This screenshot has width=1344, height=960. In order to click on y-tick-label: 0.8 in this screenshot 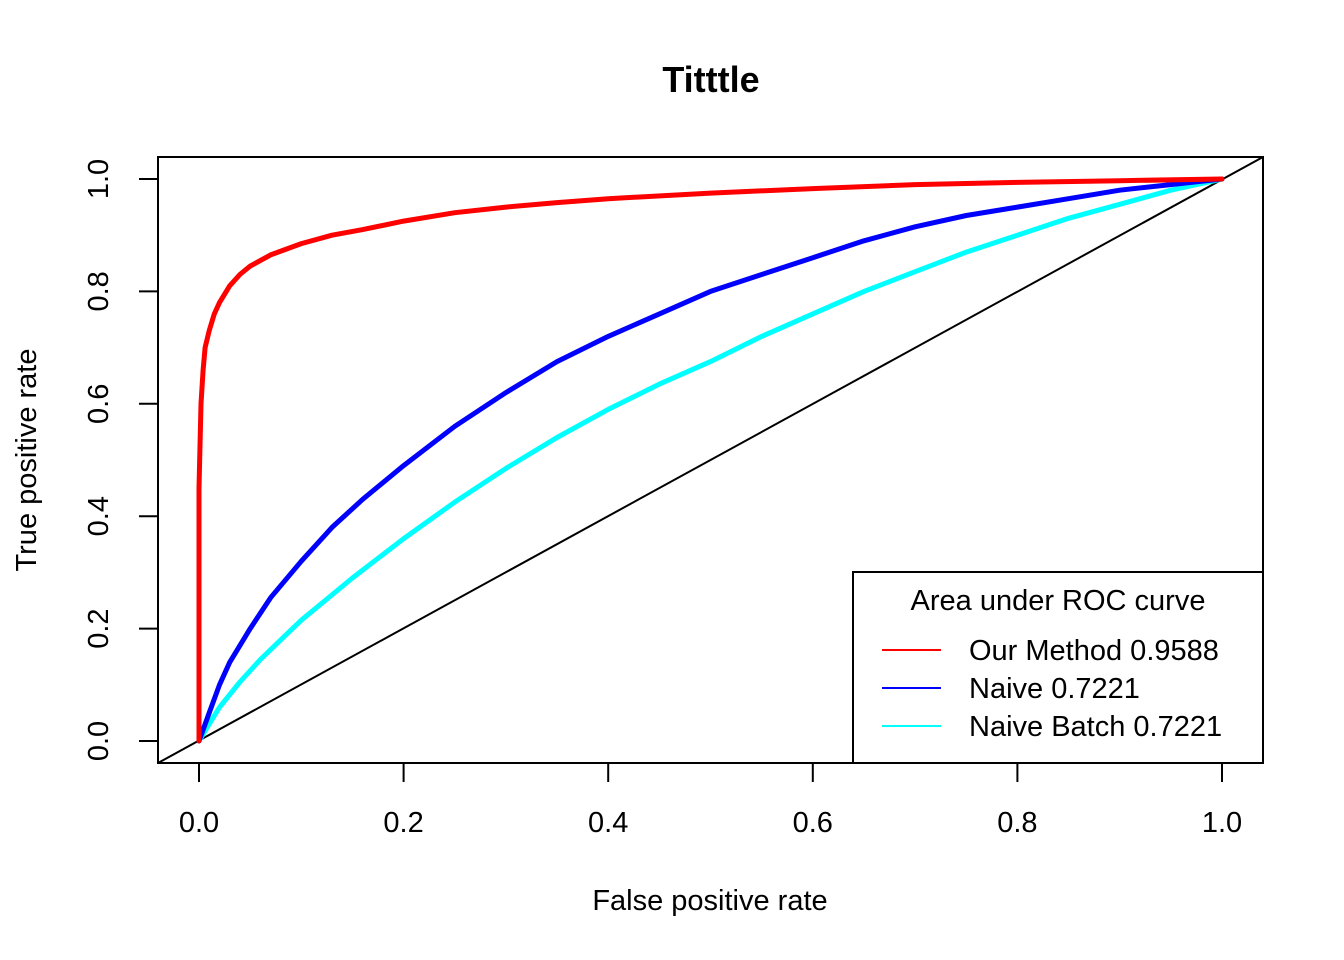, I will do `click(99, 291)`.